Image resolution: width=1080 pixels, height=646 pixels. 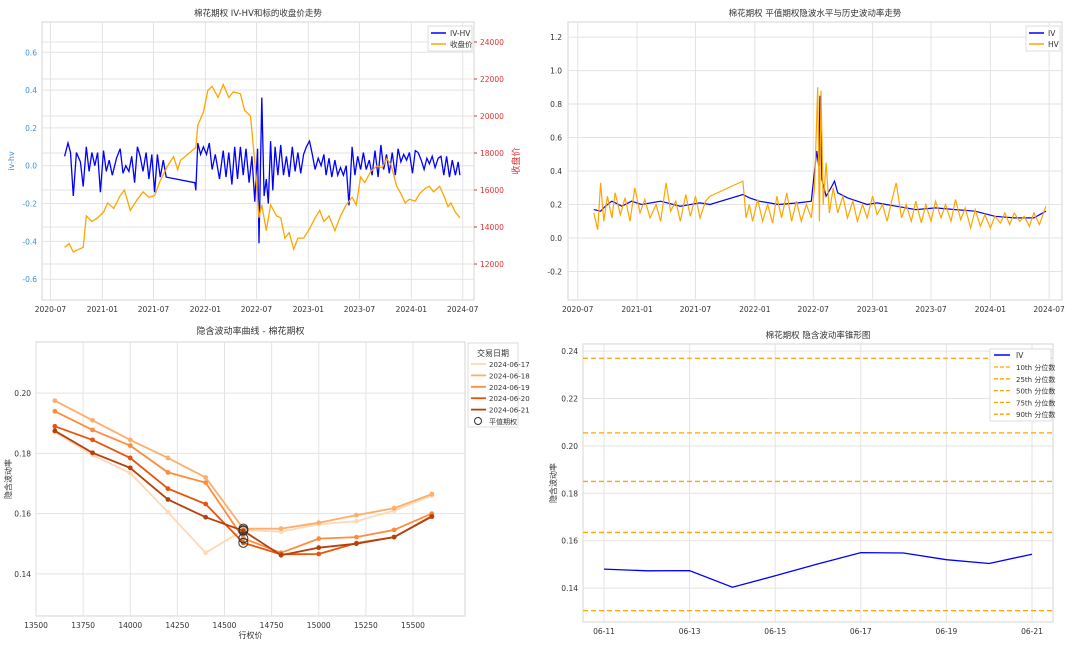 What do you see at coordinates (815, 13) in the screenshot?
I see `chart-title: 棉花期权 平值期权隐波水平与历史波动率走势` at bounding box center [815, 13].